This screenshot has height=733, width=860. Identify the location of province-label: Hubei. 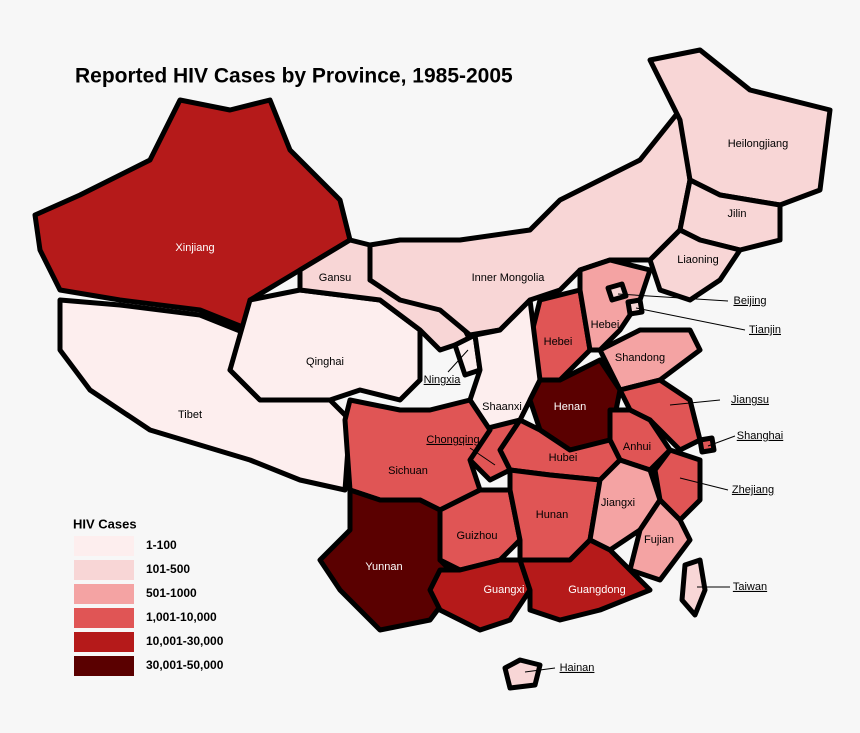
(563, 458).